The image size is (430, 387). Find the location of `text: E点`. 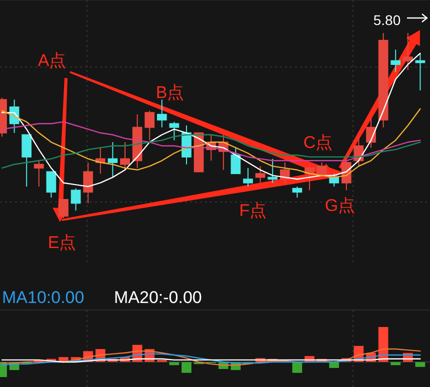

text: E点 is located at coordinates (62, 242).